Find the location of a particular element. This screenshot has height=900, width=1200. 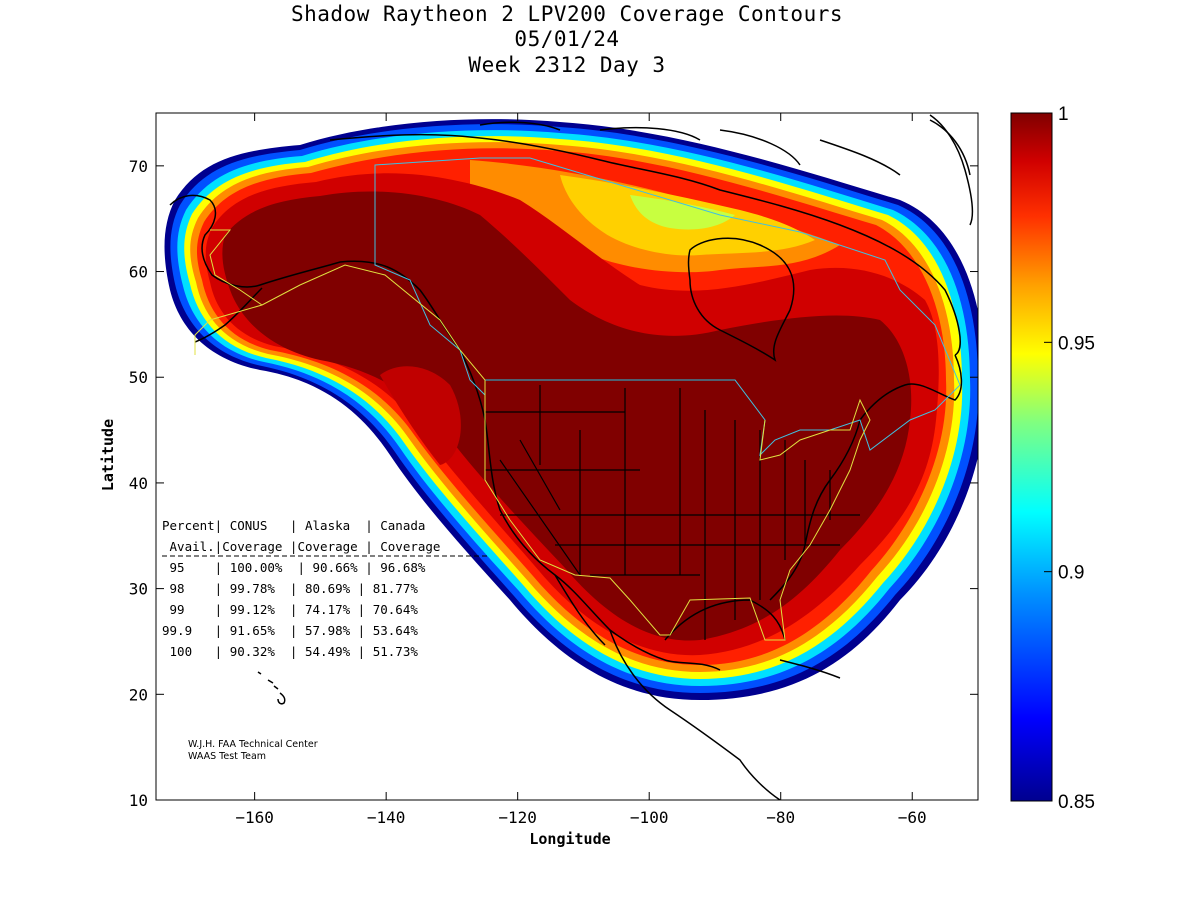

east-coast is located at coordinates (911, 387).